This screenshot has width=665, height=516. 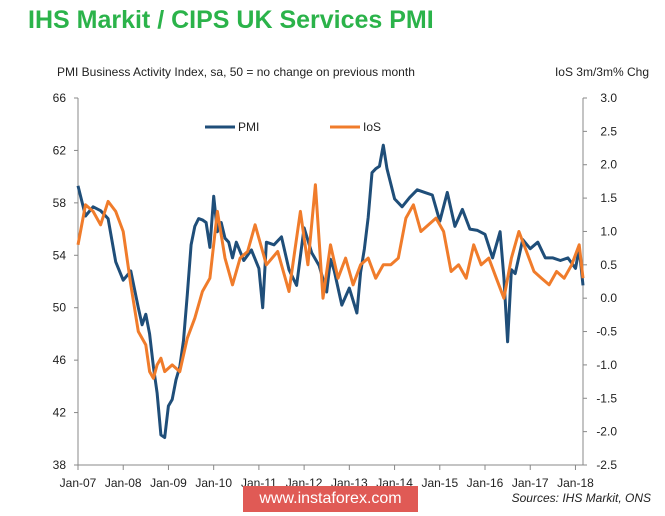 What do you see at coordinates (606, 432) in the screenshot?
I see `y2-tick-label: -2.0` at bounding box center [606, 432].